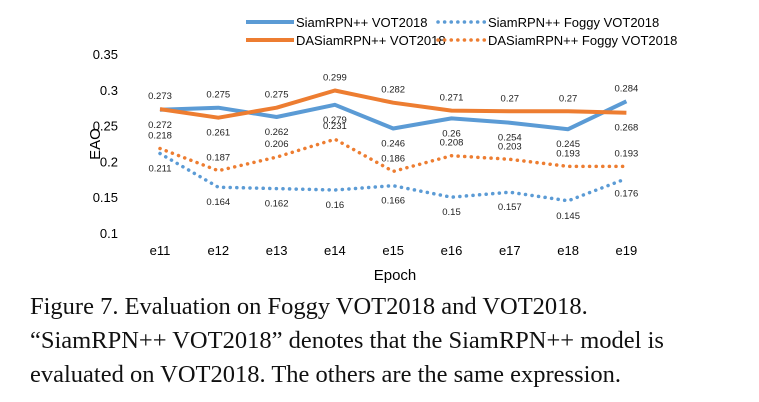 Image resolution: width=759 pixels, height=402 pixels. Describe the element at coordinates (105, 126) in the screenshot. I see `y-tick-label: 0.25` at that location.